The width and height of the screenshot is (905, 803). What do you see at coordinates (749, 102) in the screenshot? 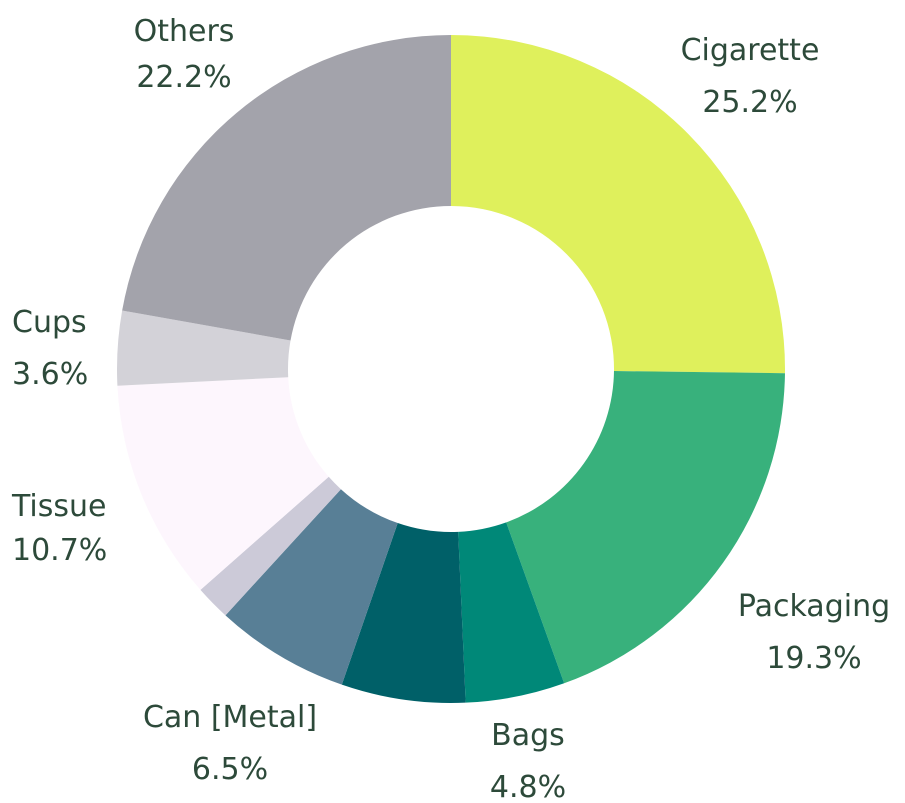
I see `label-cigarette-value: 25.2%` at bounding box center [749, 102].